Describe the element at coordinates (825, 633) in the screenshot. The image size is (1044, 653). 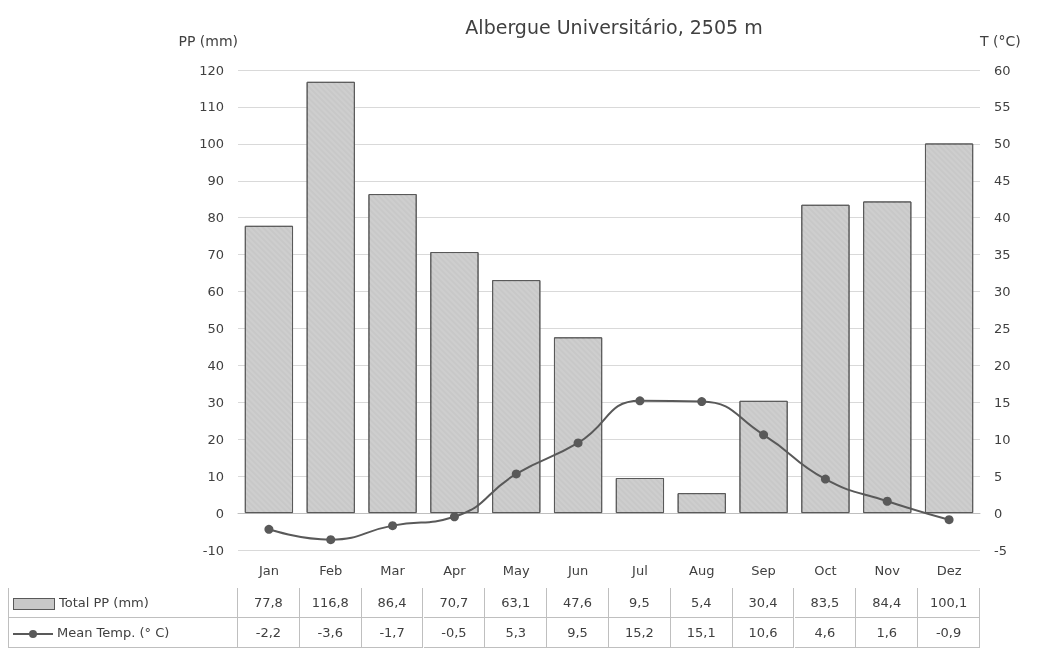
I see `data-label: 4,6` at that location.